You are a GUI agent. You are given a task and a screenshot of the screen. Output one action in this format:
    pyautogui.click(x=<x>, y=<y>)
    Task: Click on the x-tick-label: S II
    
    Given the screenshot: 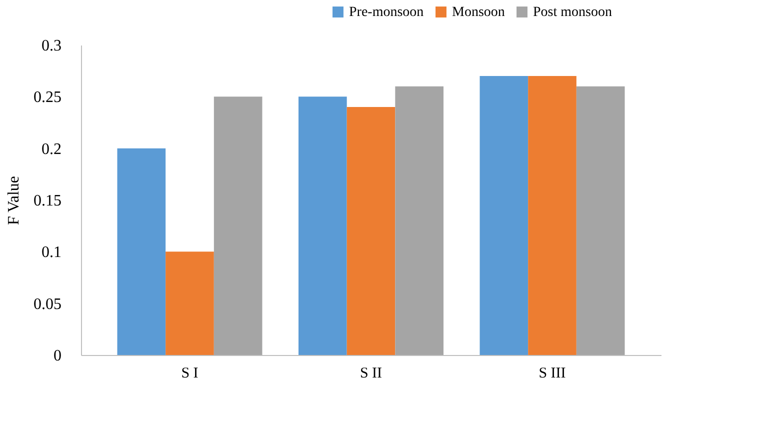 What is the action you would take?
    pyautogui.click(x=371, y=374)
    